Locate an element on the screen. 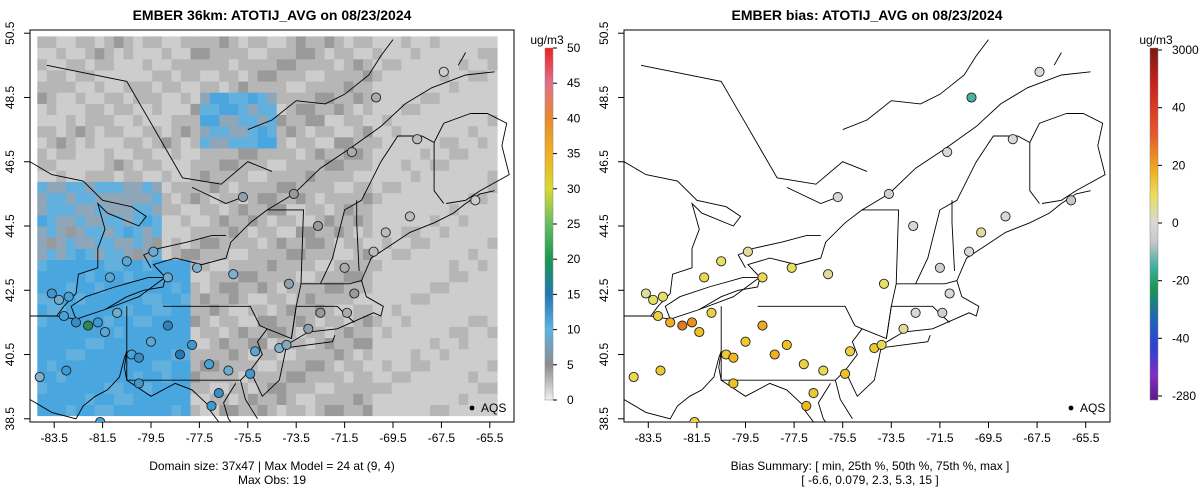  x-tick-label: -81.5 is located at coordinates (103, 438).